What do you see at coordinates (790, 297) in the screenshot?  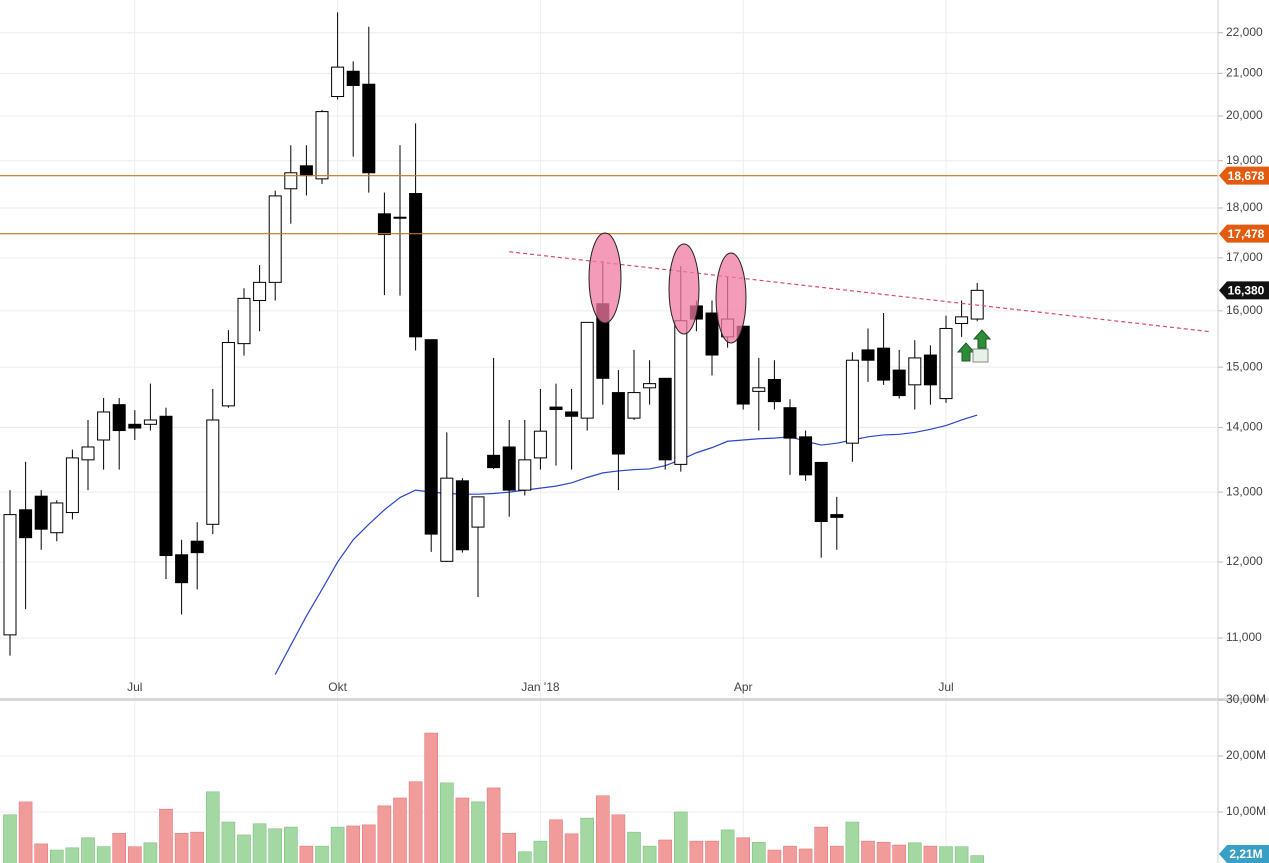 I see `annotations` at bounding box center [790, 297].